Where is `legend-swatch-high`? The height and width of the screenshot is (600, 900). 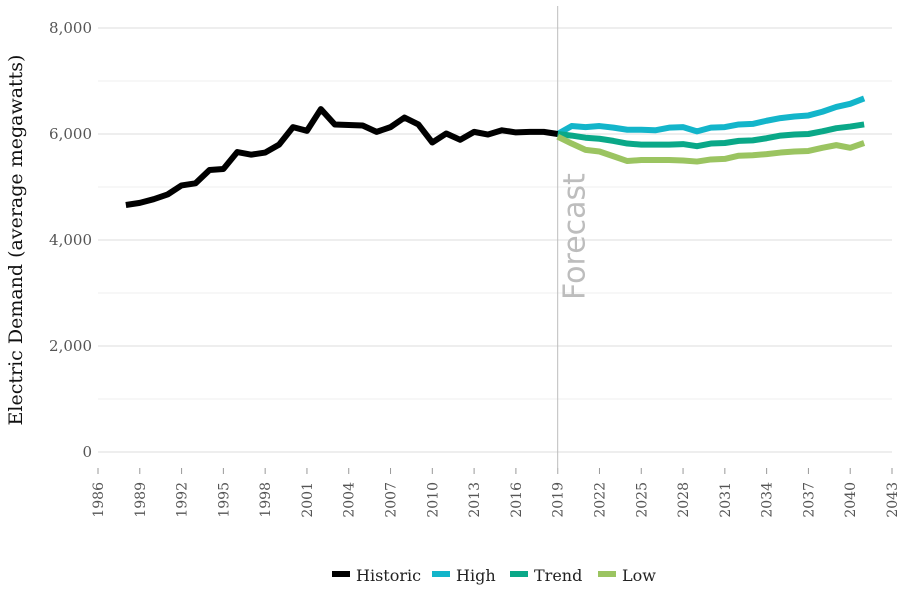 legend-swatch-high is located at coordinates (441, 574).